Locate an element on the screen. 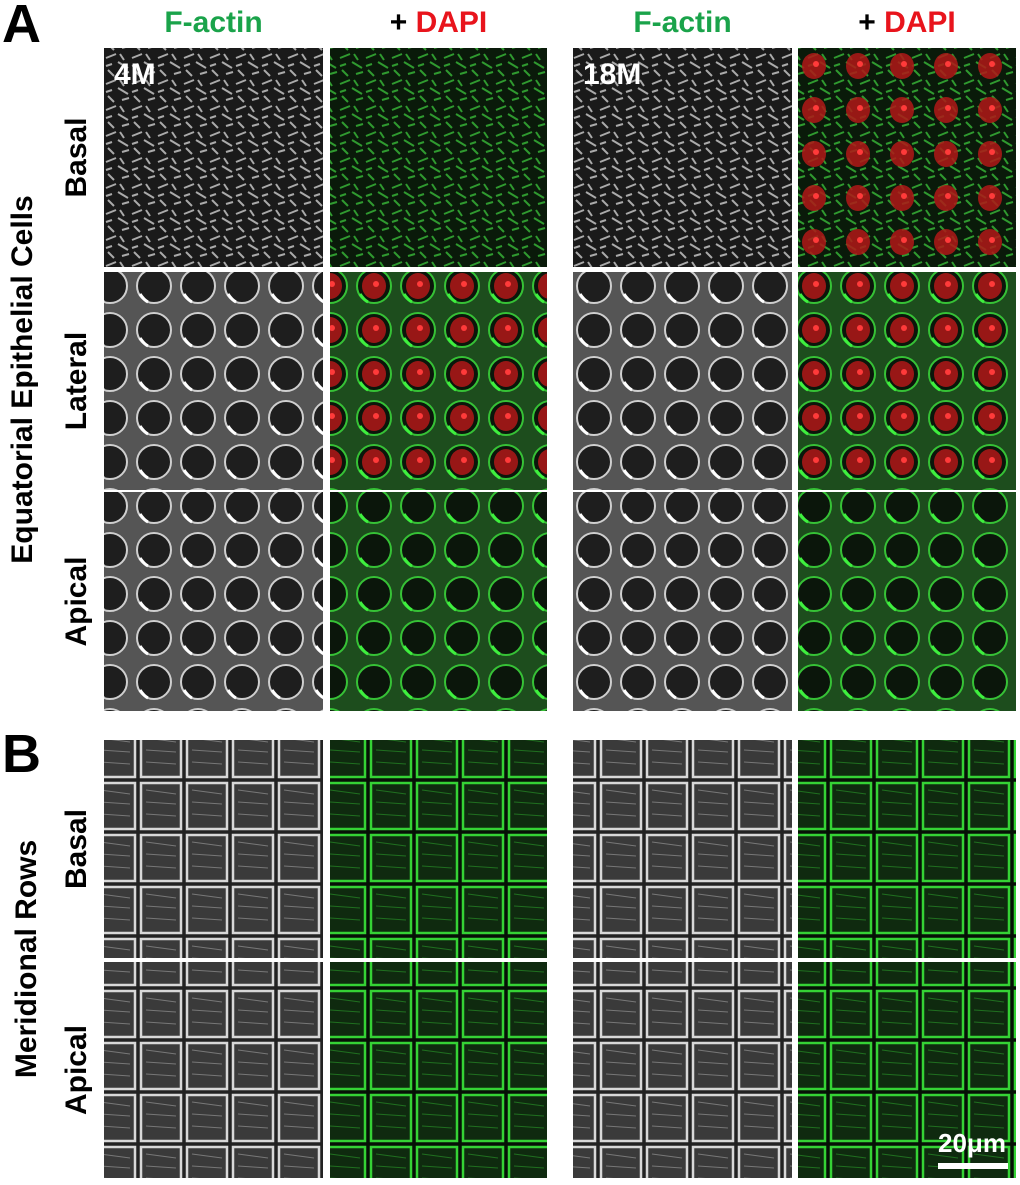  group-label: Meridional Rows is located at coordinates (26, 959).